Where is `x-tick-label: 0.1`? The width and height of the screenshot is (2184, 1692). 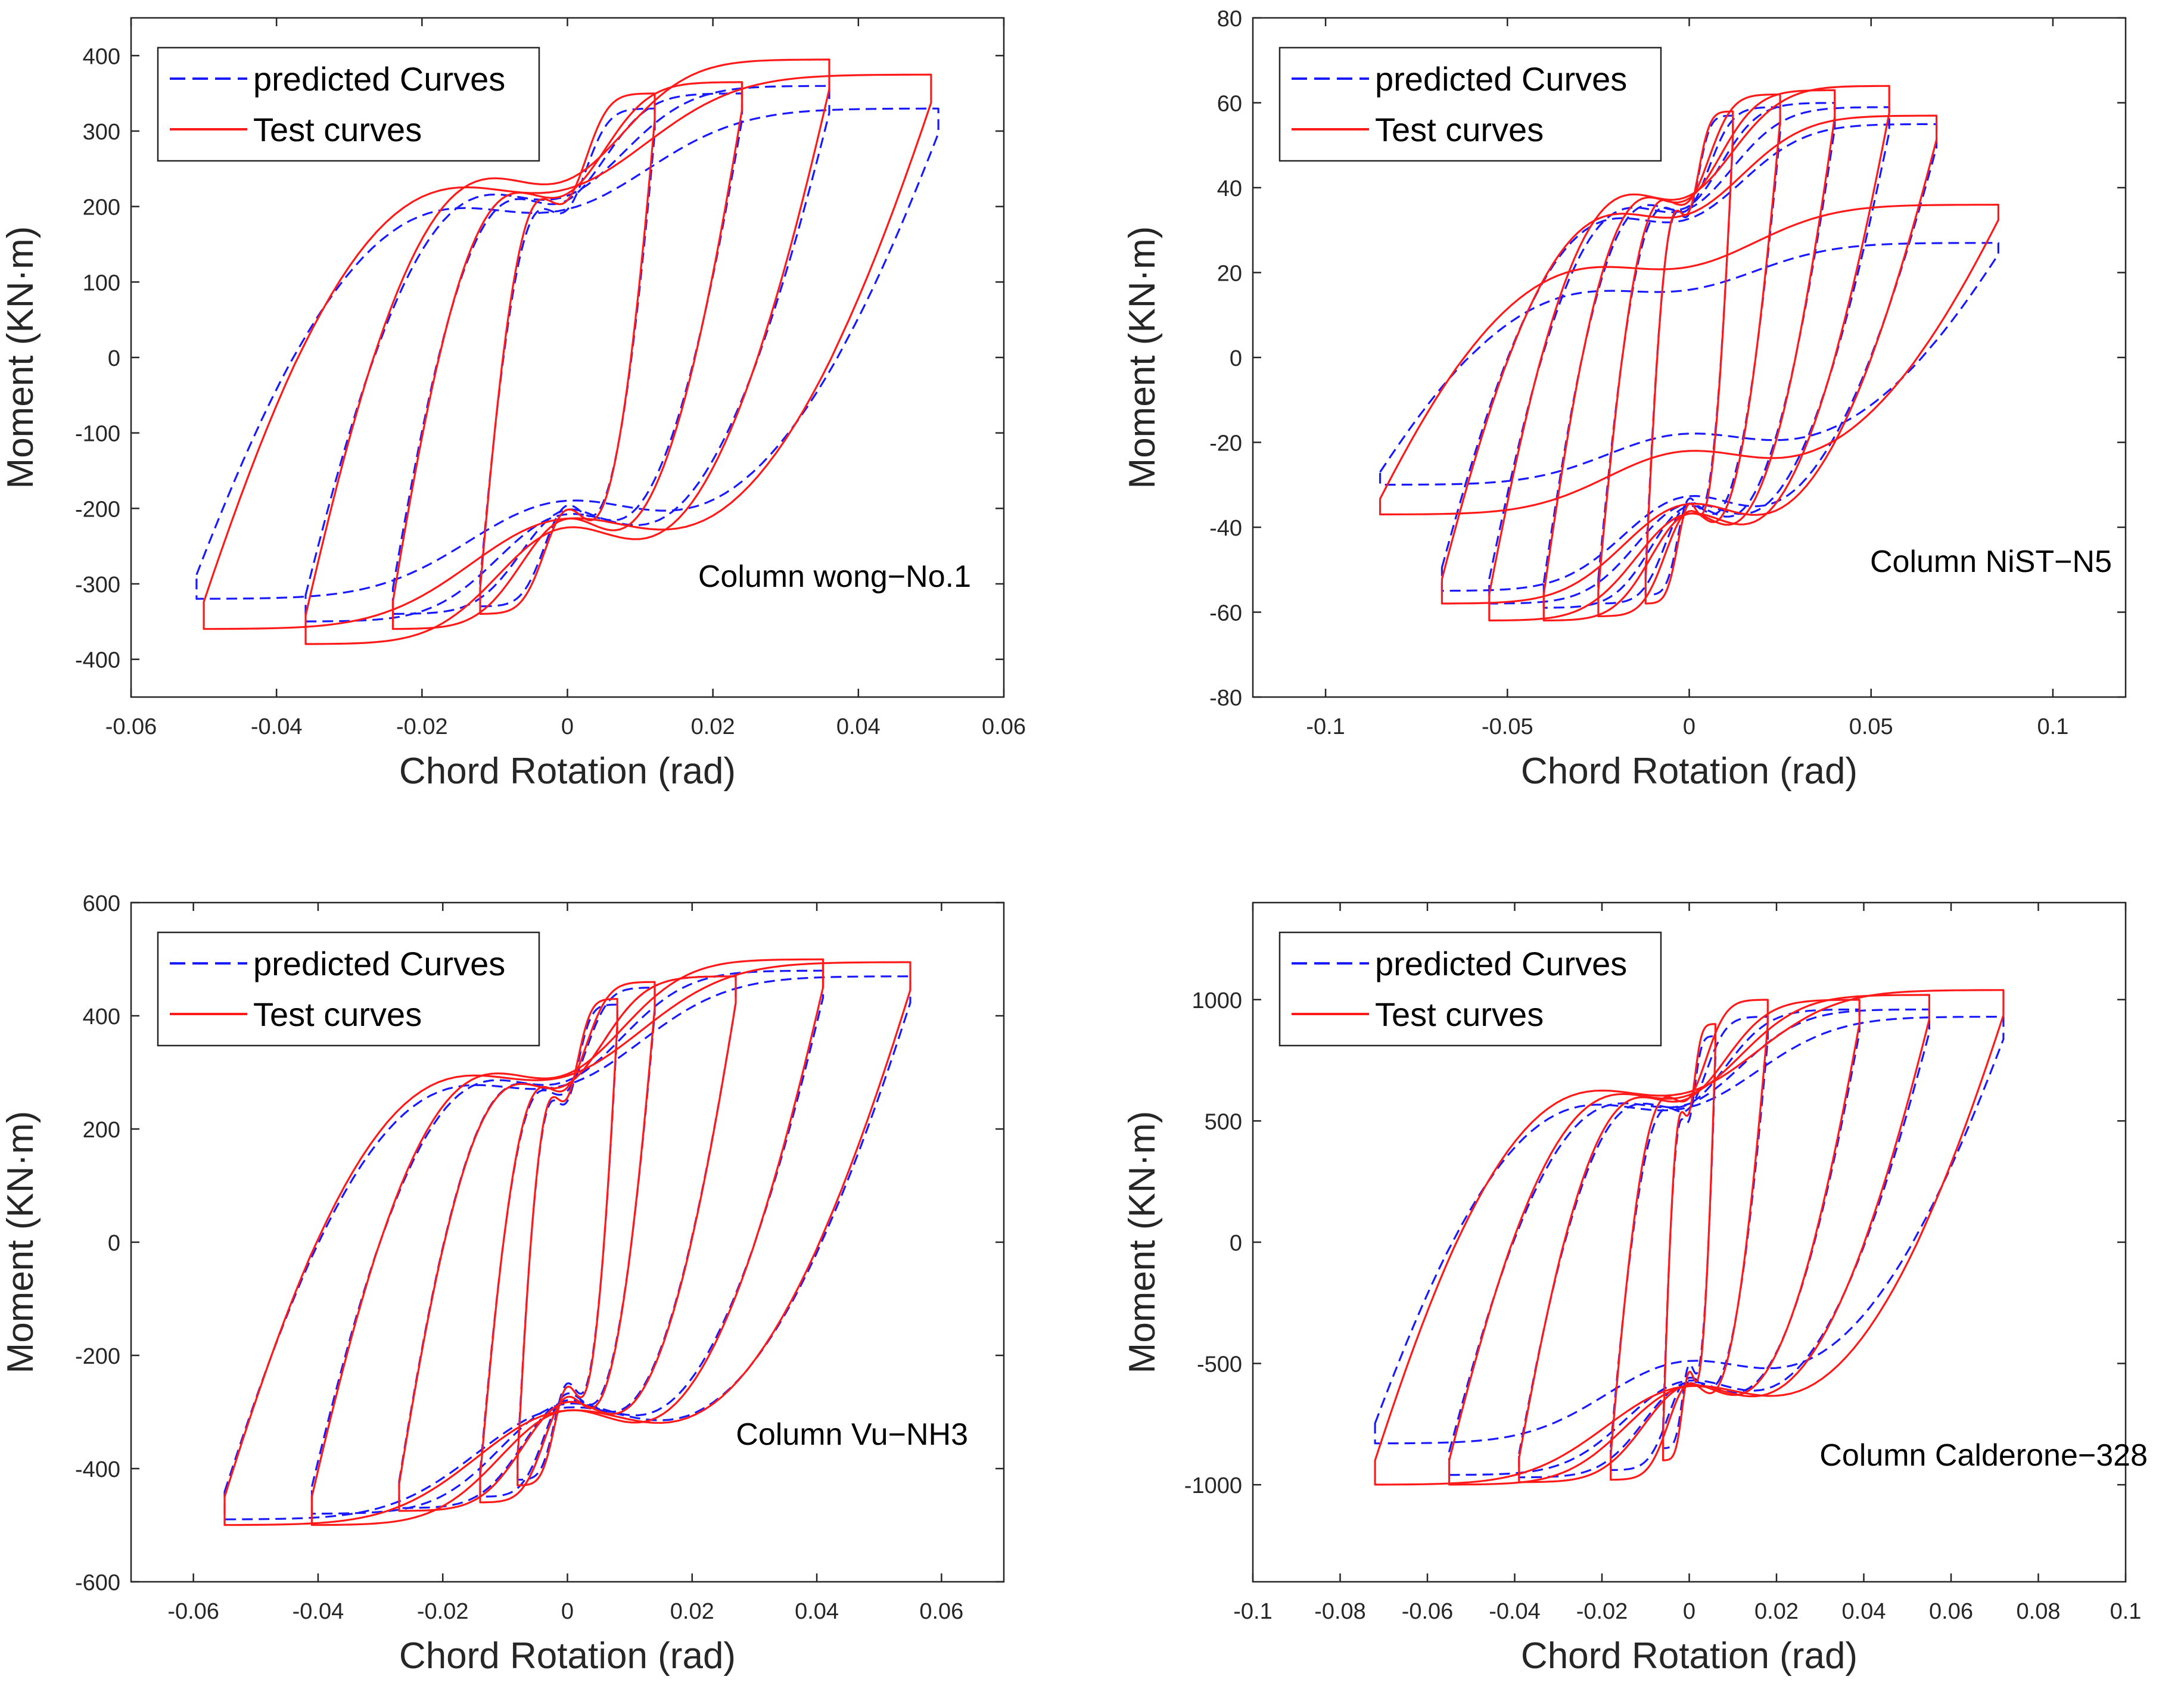
x-tick-label: 0.1 is located at coordinates (2126, 1611).